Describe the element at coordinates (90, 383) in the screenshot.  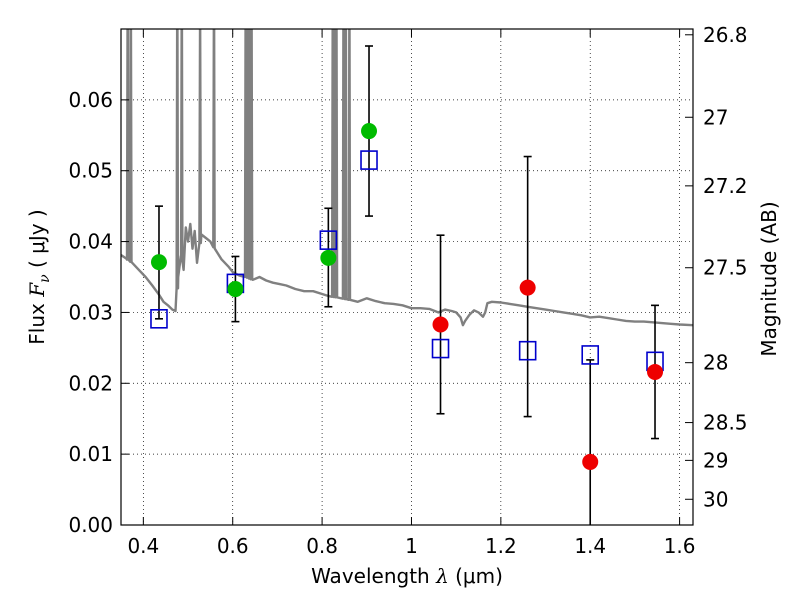
I see `y-tick-label: 0.02` at that location.